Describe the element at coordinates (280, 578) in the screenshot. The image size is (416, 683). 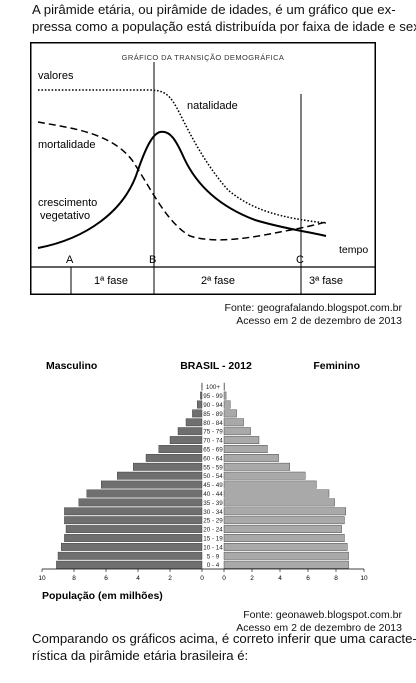
I see `tick-right-4: 4` at that location.